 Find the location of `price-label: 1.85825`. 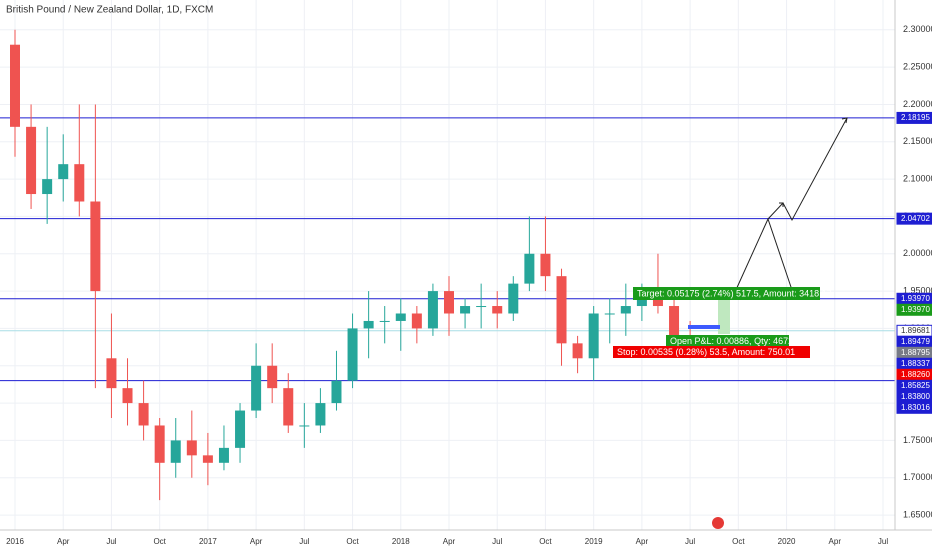

price-label: 1.85825 is located at coordinates (915, 385).